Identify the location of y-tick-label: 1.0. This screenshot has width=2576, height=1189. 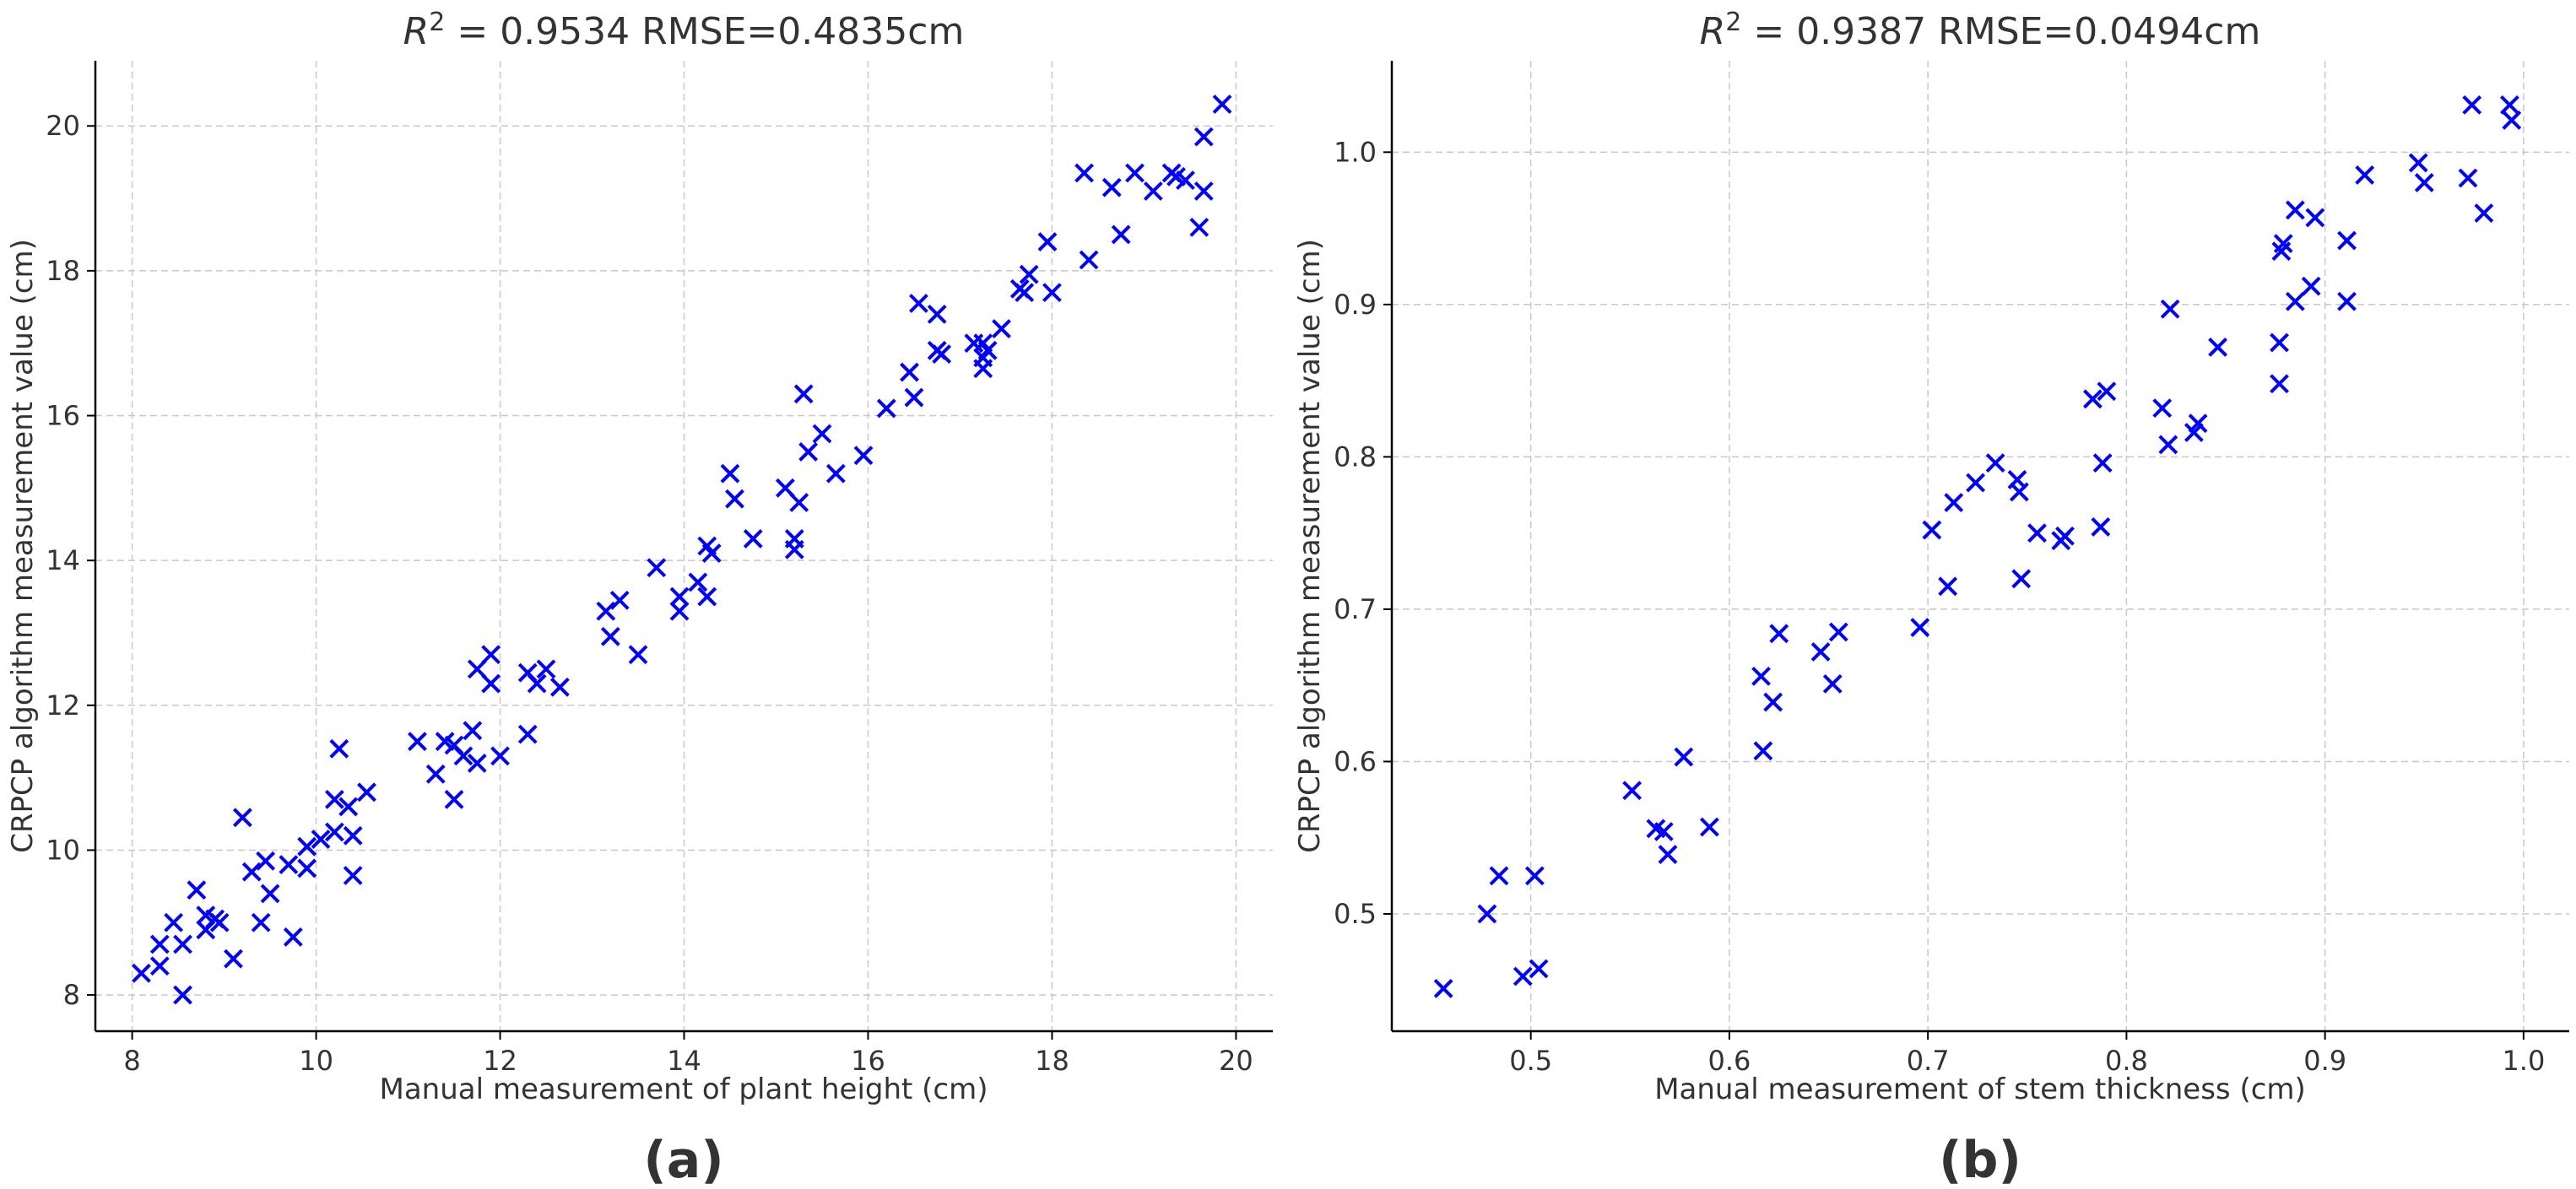
(1355, 152).